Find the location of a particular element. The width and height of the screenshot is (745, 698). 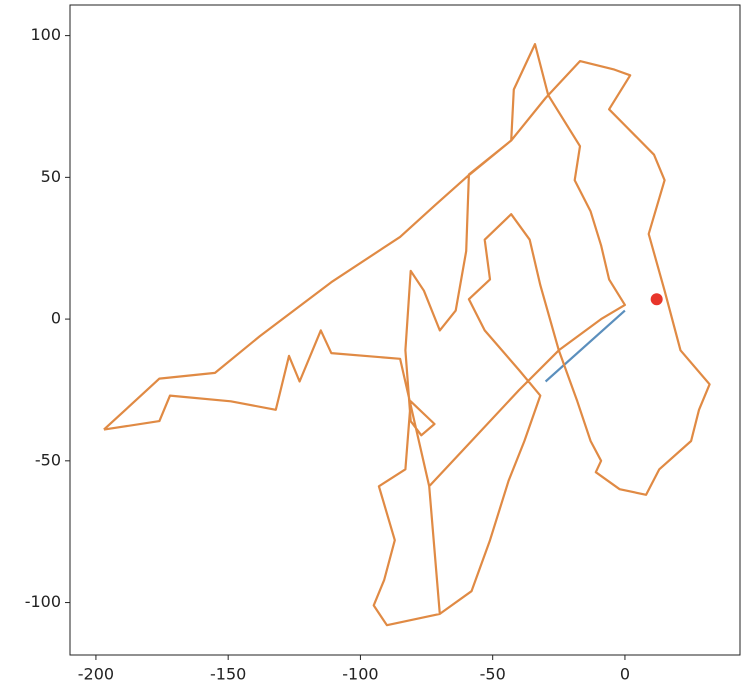

y-tick-label: 50 is located at coordinates (51, 176).